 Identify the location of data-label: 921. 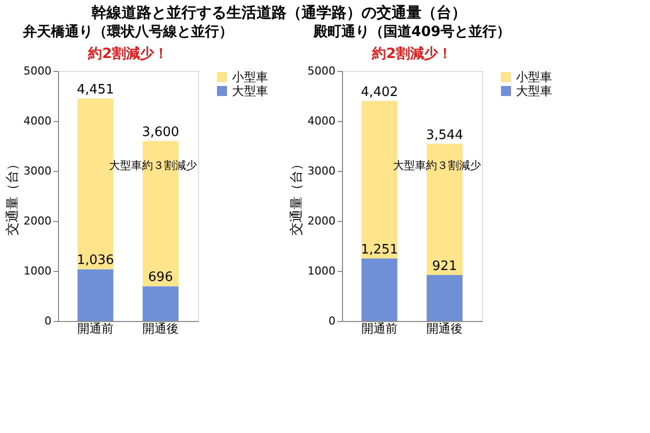
(444, 266).